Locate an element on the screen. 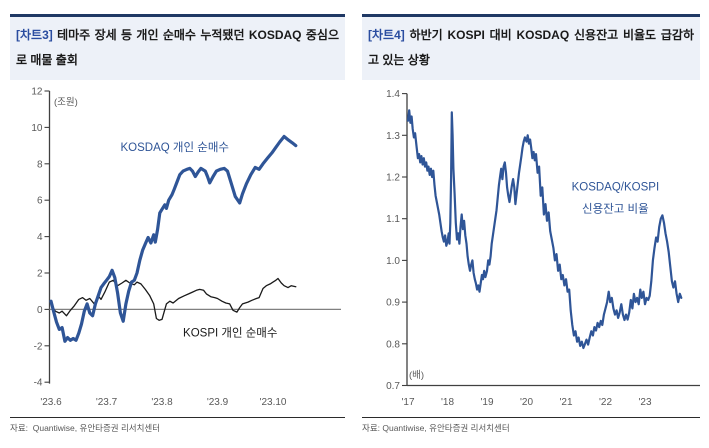 The width and height of the screenshot is (709, 448). x-tick-label: '23.7 is located at coordinates (107, 402).